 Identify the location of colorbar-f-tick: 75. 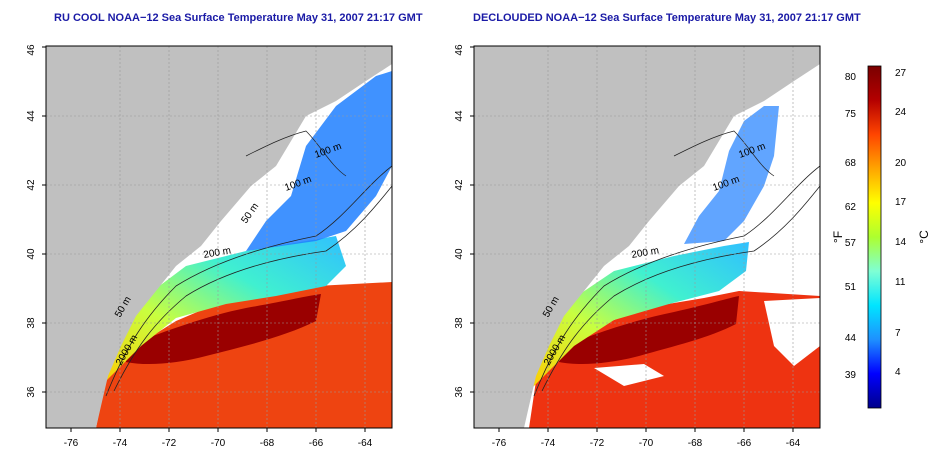
(851, 114).